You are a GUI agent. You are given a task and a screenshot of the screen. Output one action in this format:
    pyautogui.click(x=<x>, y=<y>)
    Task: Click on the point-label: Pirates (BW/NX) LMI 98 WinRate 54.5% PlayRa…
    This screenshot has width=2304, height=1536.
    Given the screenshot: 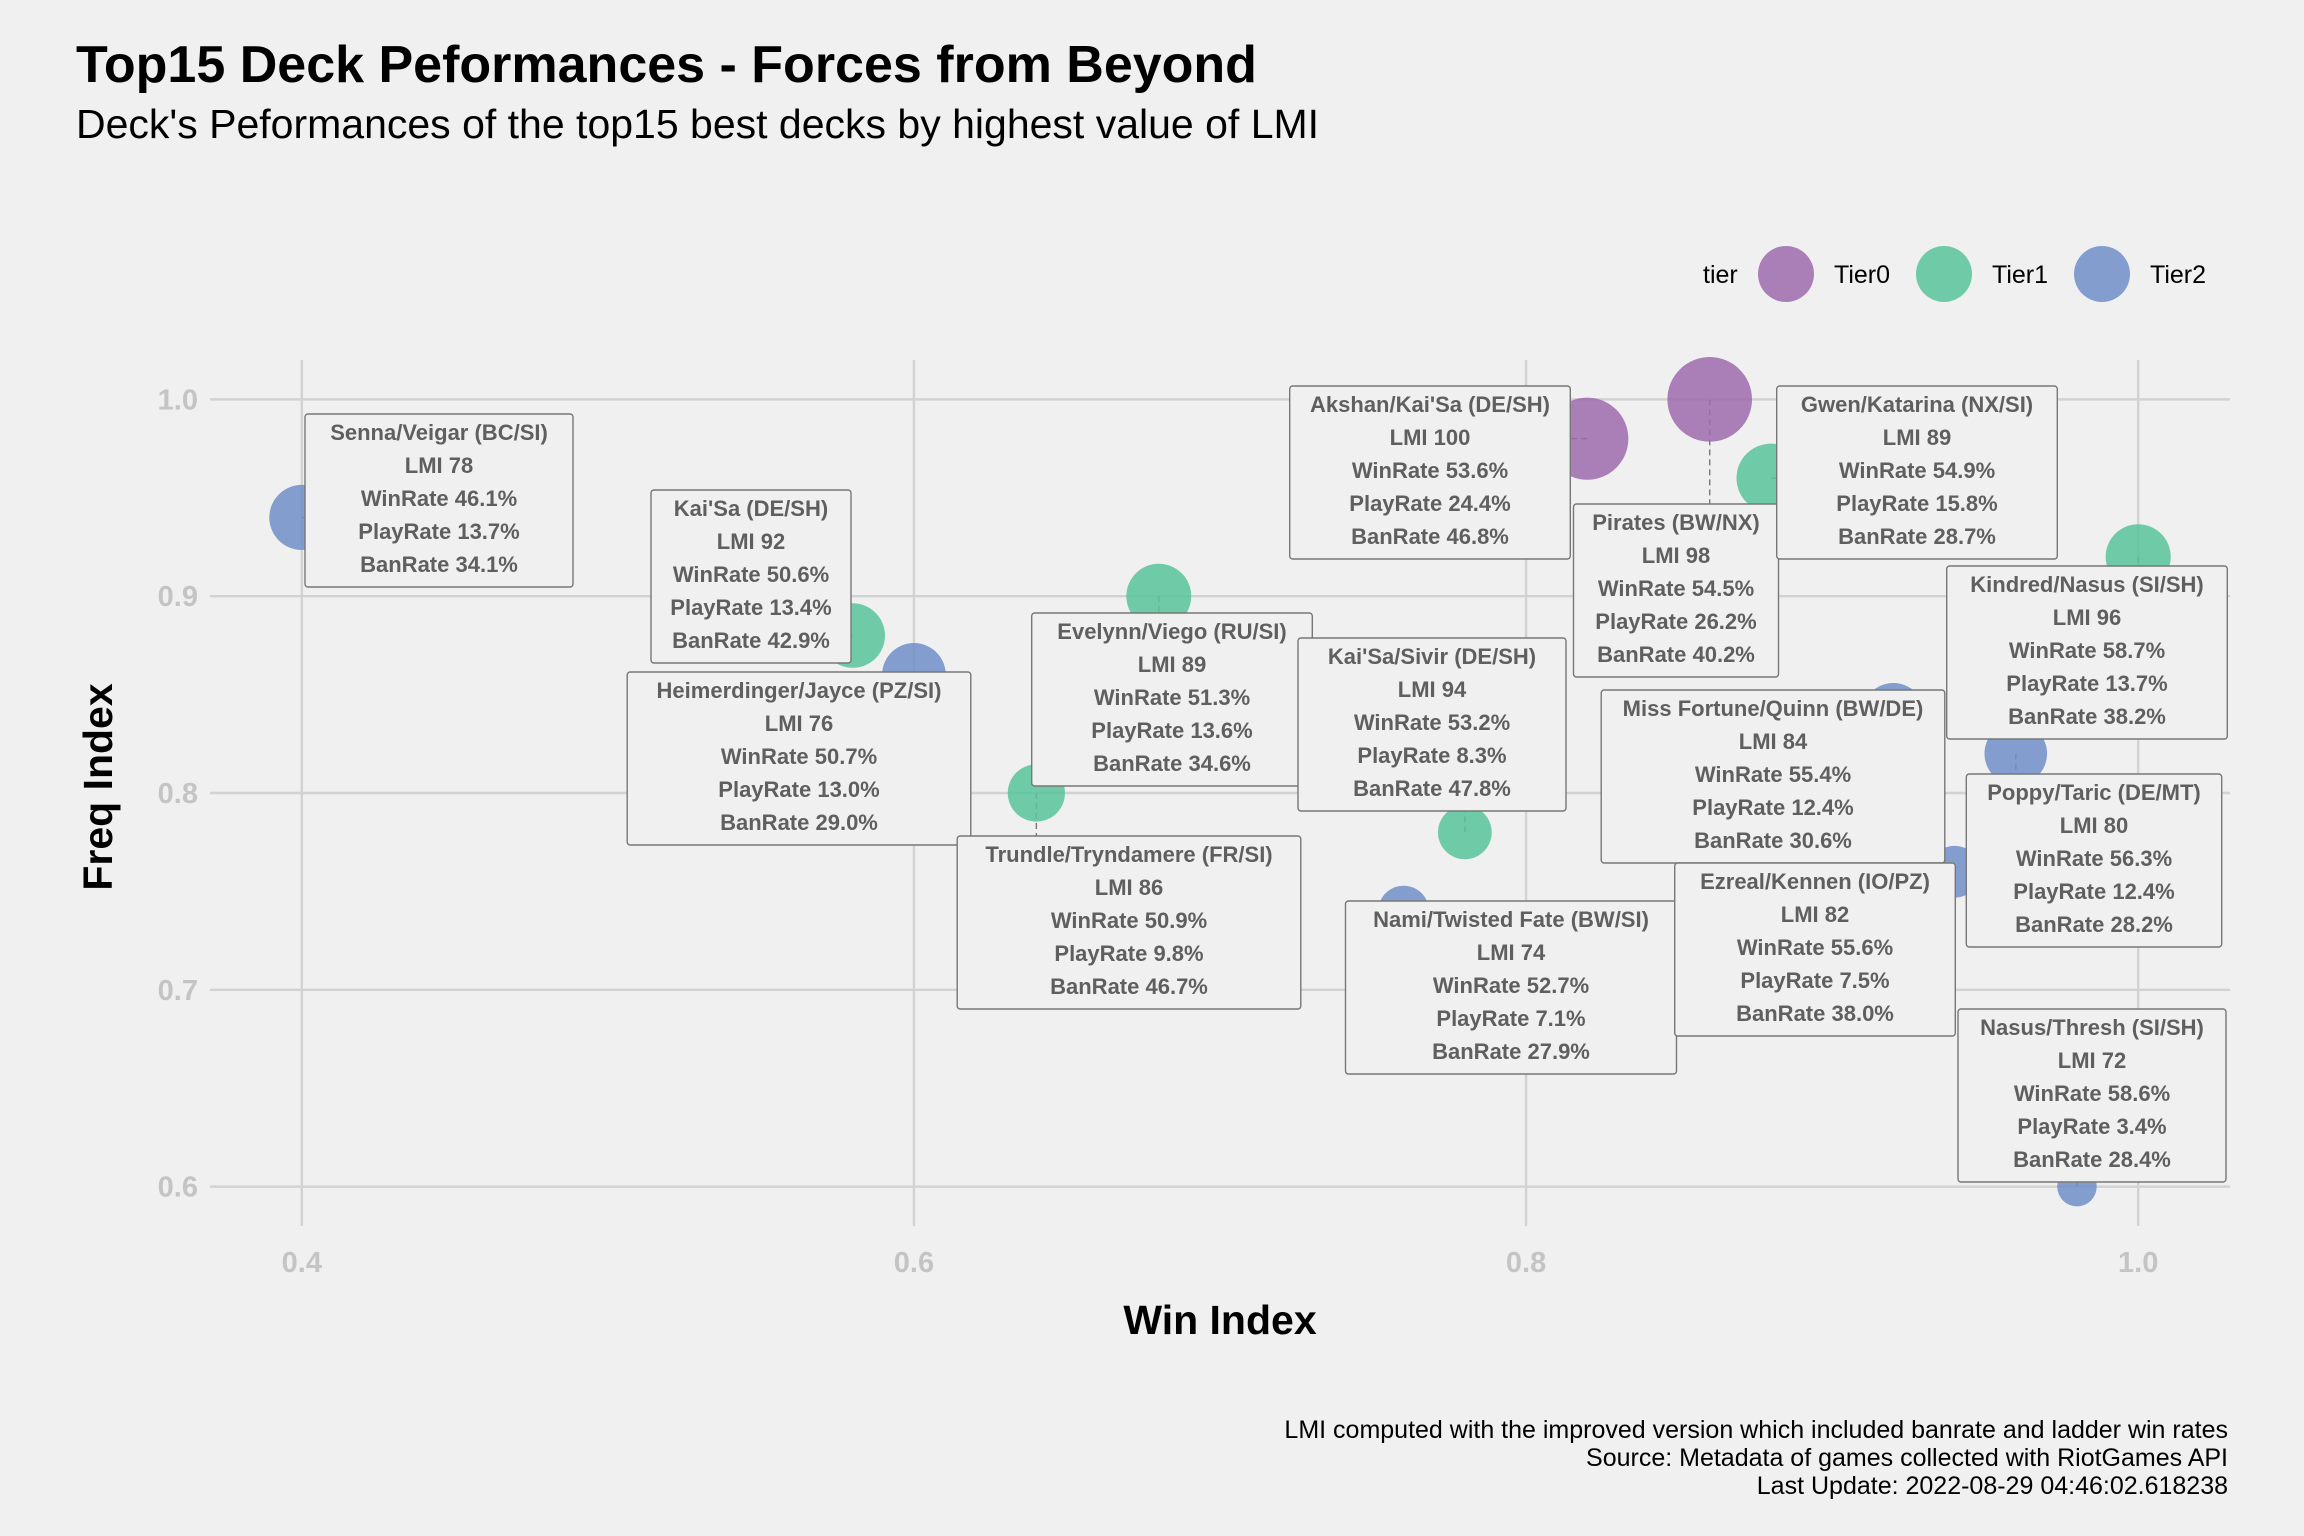 What is the action you would take?
    pyautogui.click(x=1676, y=590)
    